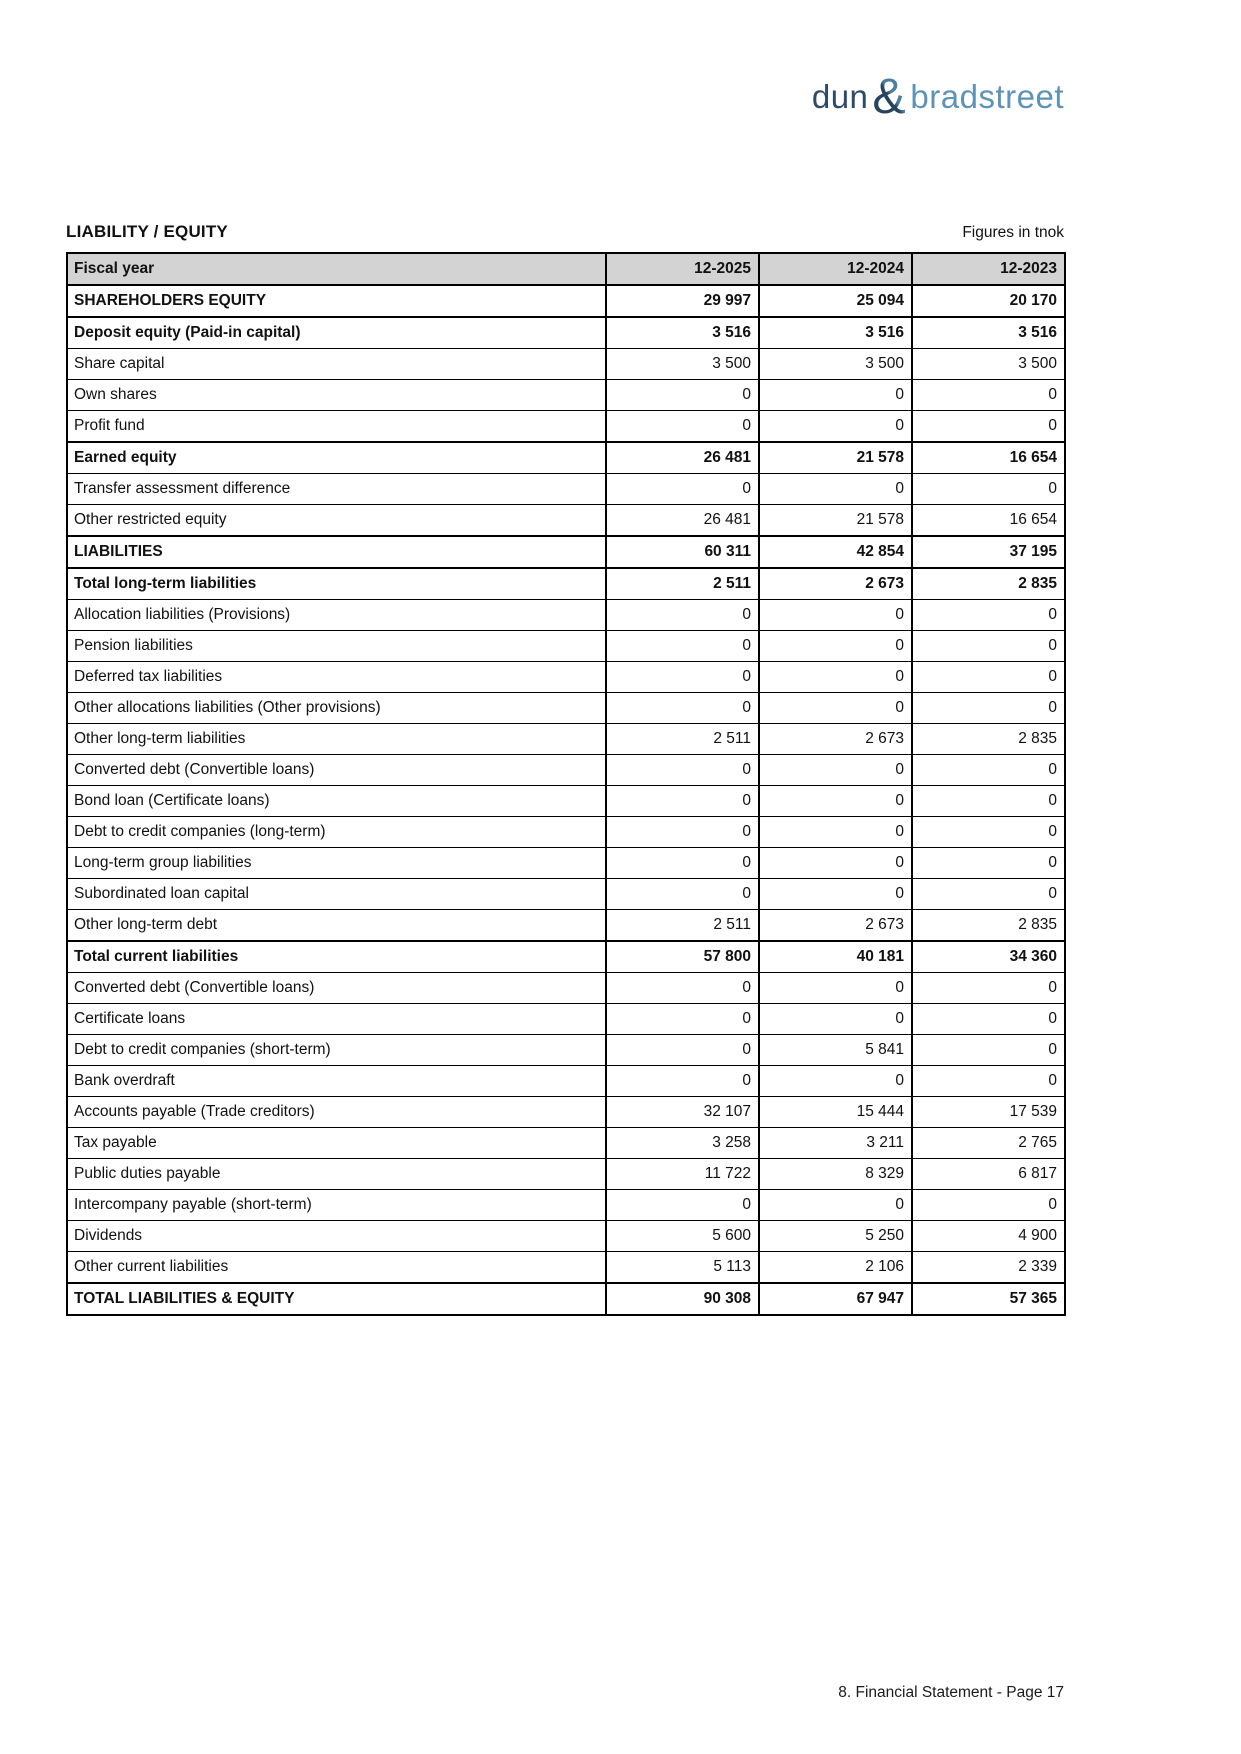 The width and height of the screenshot is (1241, 1754). I want to click on table-row: Allocation liabilities (Provisions) 0 0 0, so click(566, 615).